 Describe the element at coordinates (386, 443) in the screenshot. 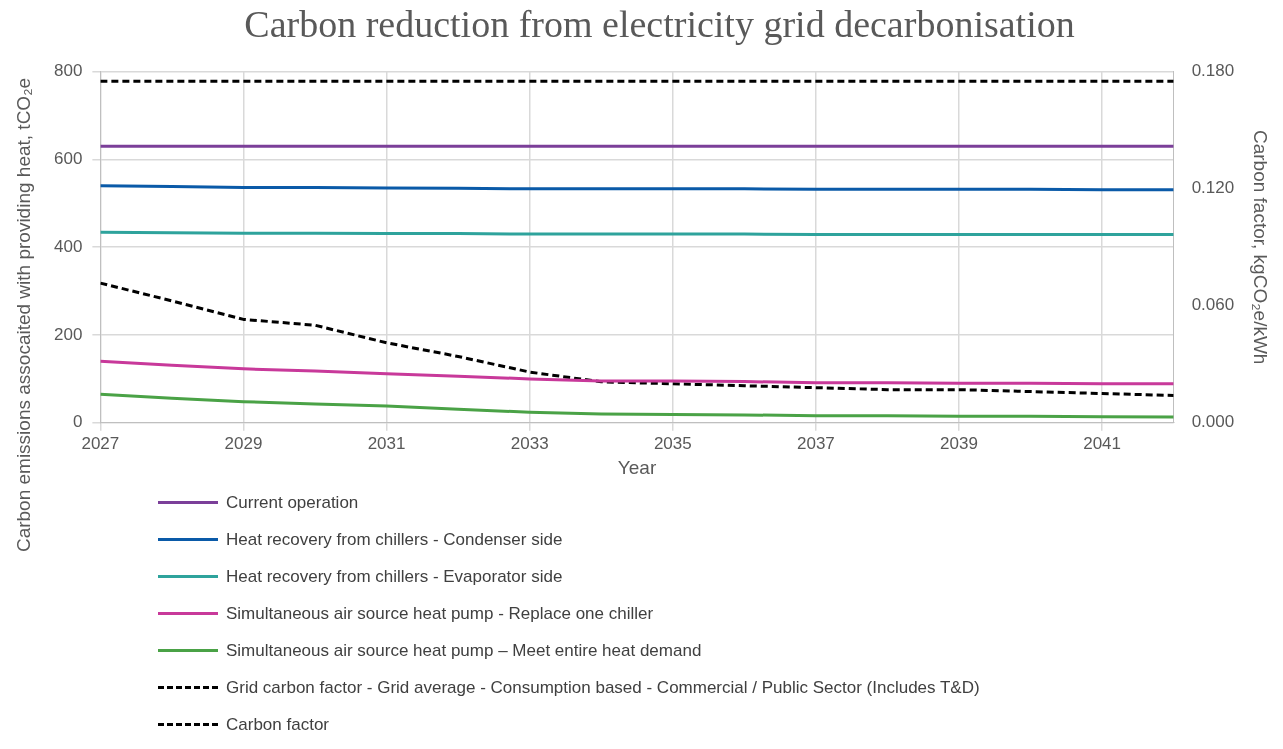

I see `x-tick-label: 2031` at that location.